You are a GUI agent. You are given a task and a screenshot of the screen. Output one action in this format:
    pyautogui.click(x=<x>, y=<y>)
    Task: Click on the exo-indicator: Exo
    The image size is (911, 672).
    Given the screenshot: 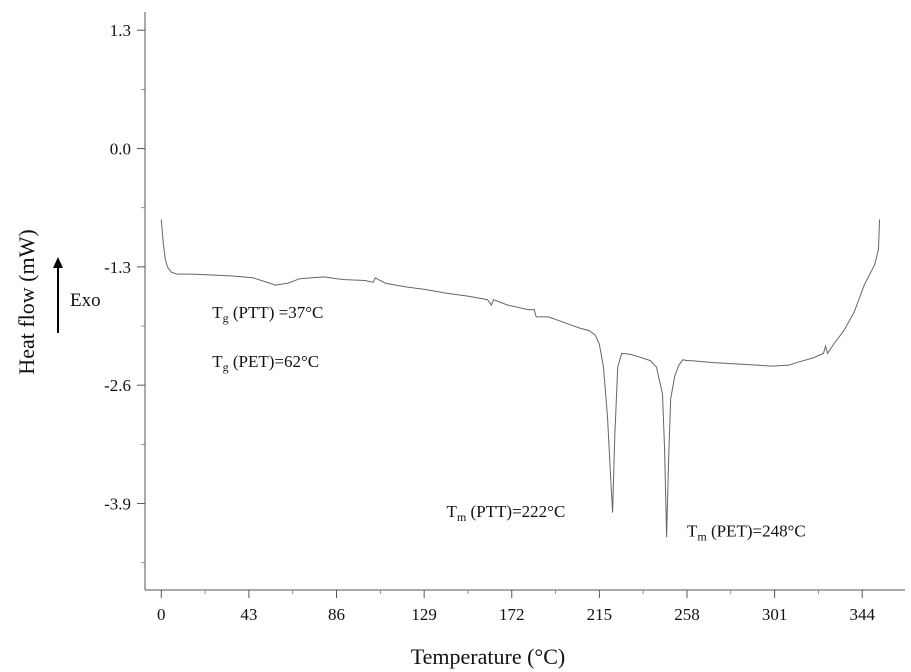 What is the action you would take?
    pyautogui.click(x=77, y=295)
    